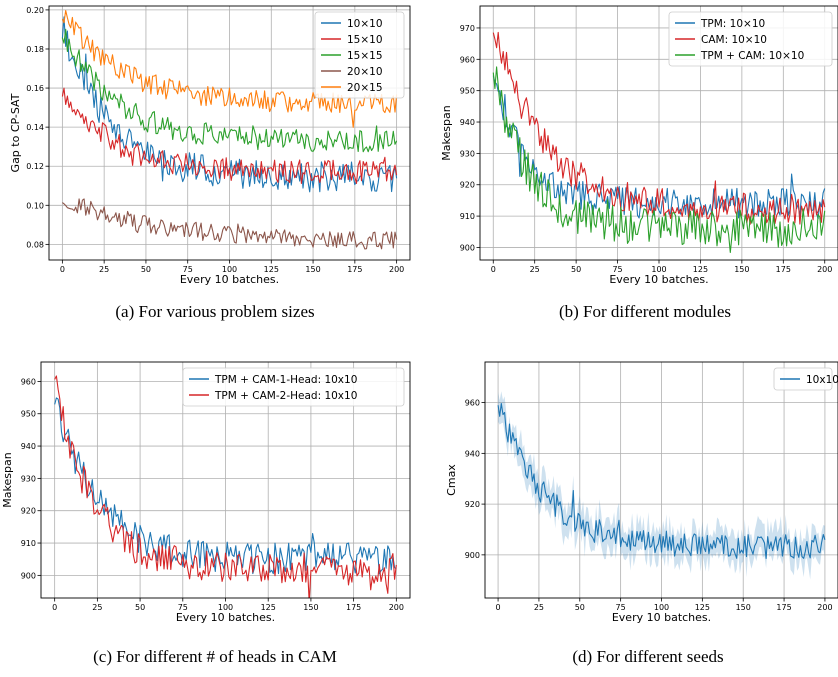  Describe the element at coordinates (35, 127) in the screenshot. I see `y-tick-label-3: 0.14` at that location.